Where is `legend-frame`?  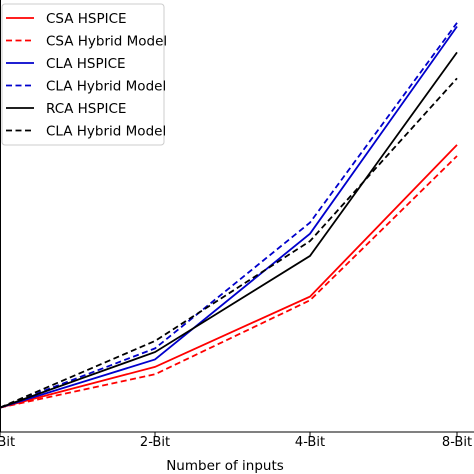
legend-frame is located at coordinates (83, 74).